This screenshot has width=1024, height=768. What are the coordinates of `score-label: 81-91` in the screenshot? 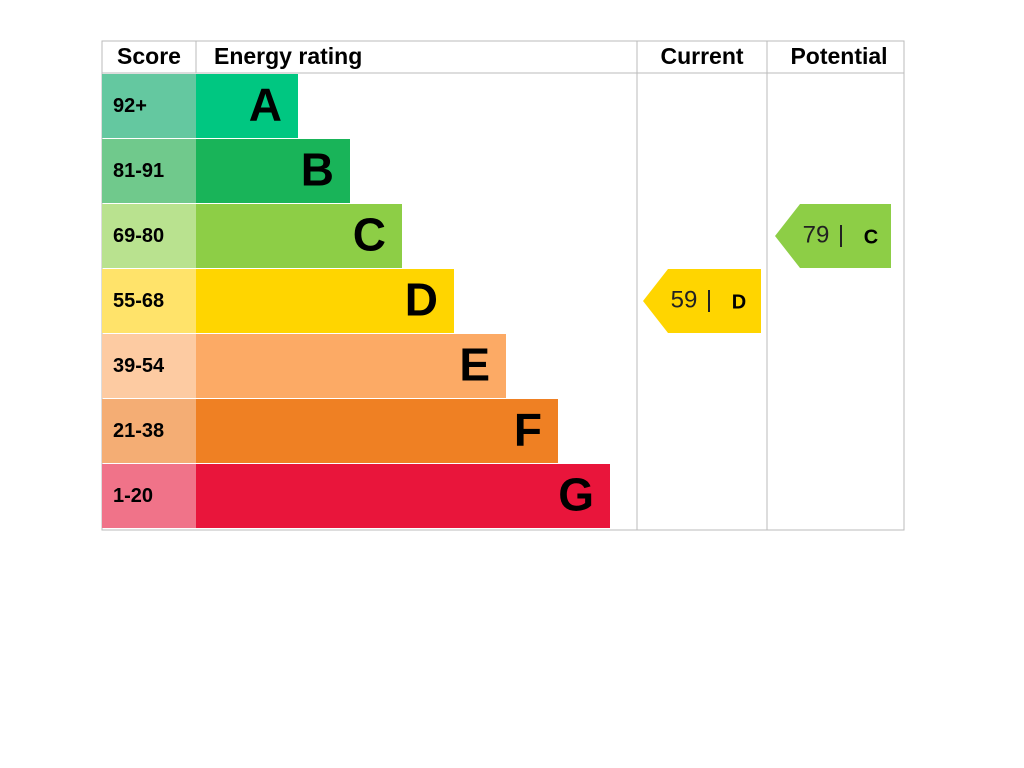 It's located at (138, 171).